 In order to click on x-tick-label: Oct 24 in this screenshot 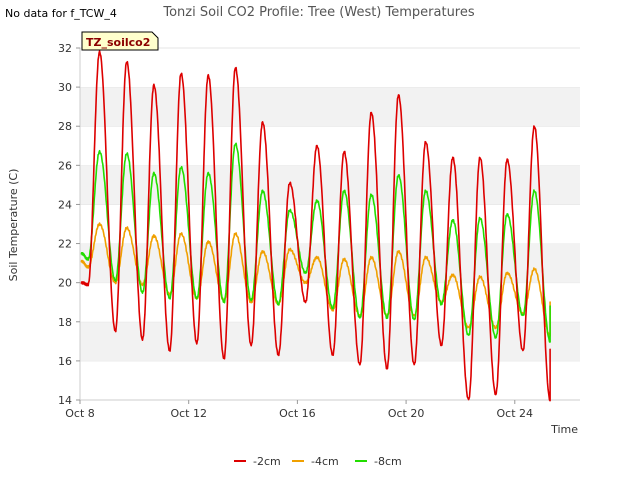, I will do `click(515, 413)`.